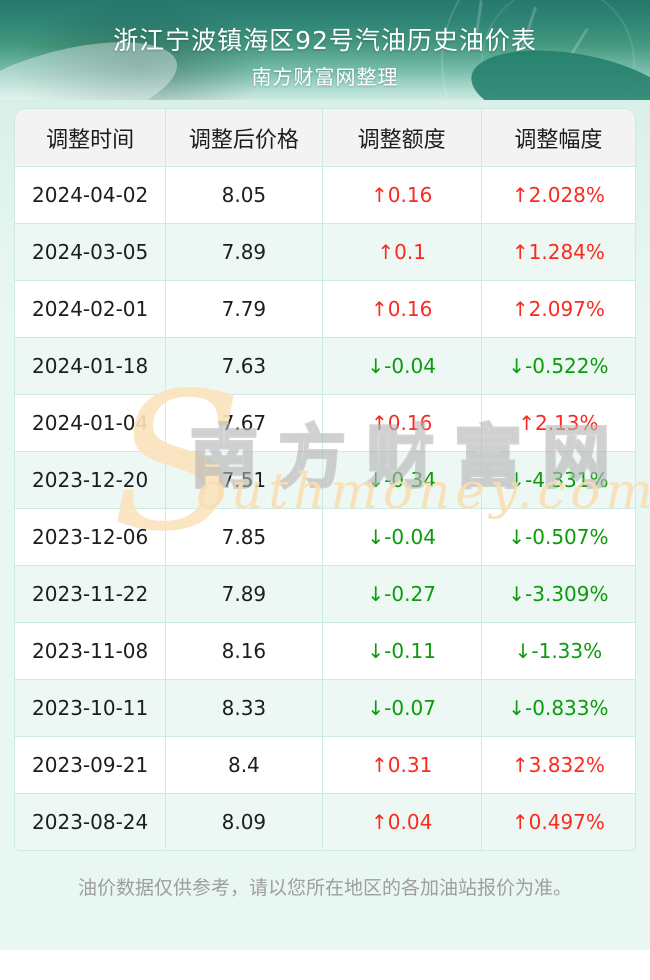 The image size is (650, 980). I want to click on cell-adjusted-price: 8.05, so click(244, 195).